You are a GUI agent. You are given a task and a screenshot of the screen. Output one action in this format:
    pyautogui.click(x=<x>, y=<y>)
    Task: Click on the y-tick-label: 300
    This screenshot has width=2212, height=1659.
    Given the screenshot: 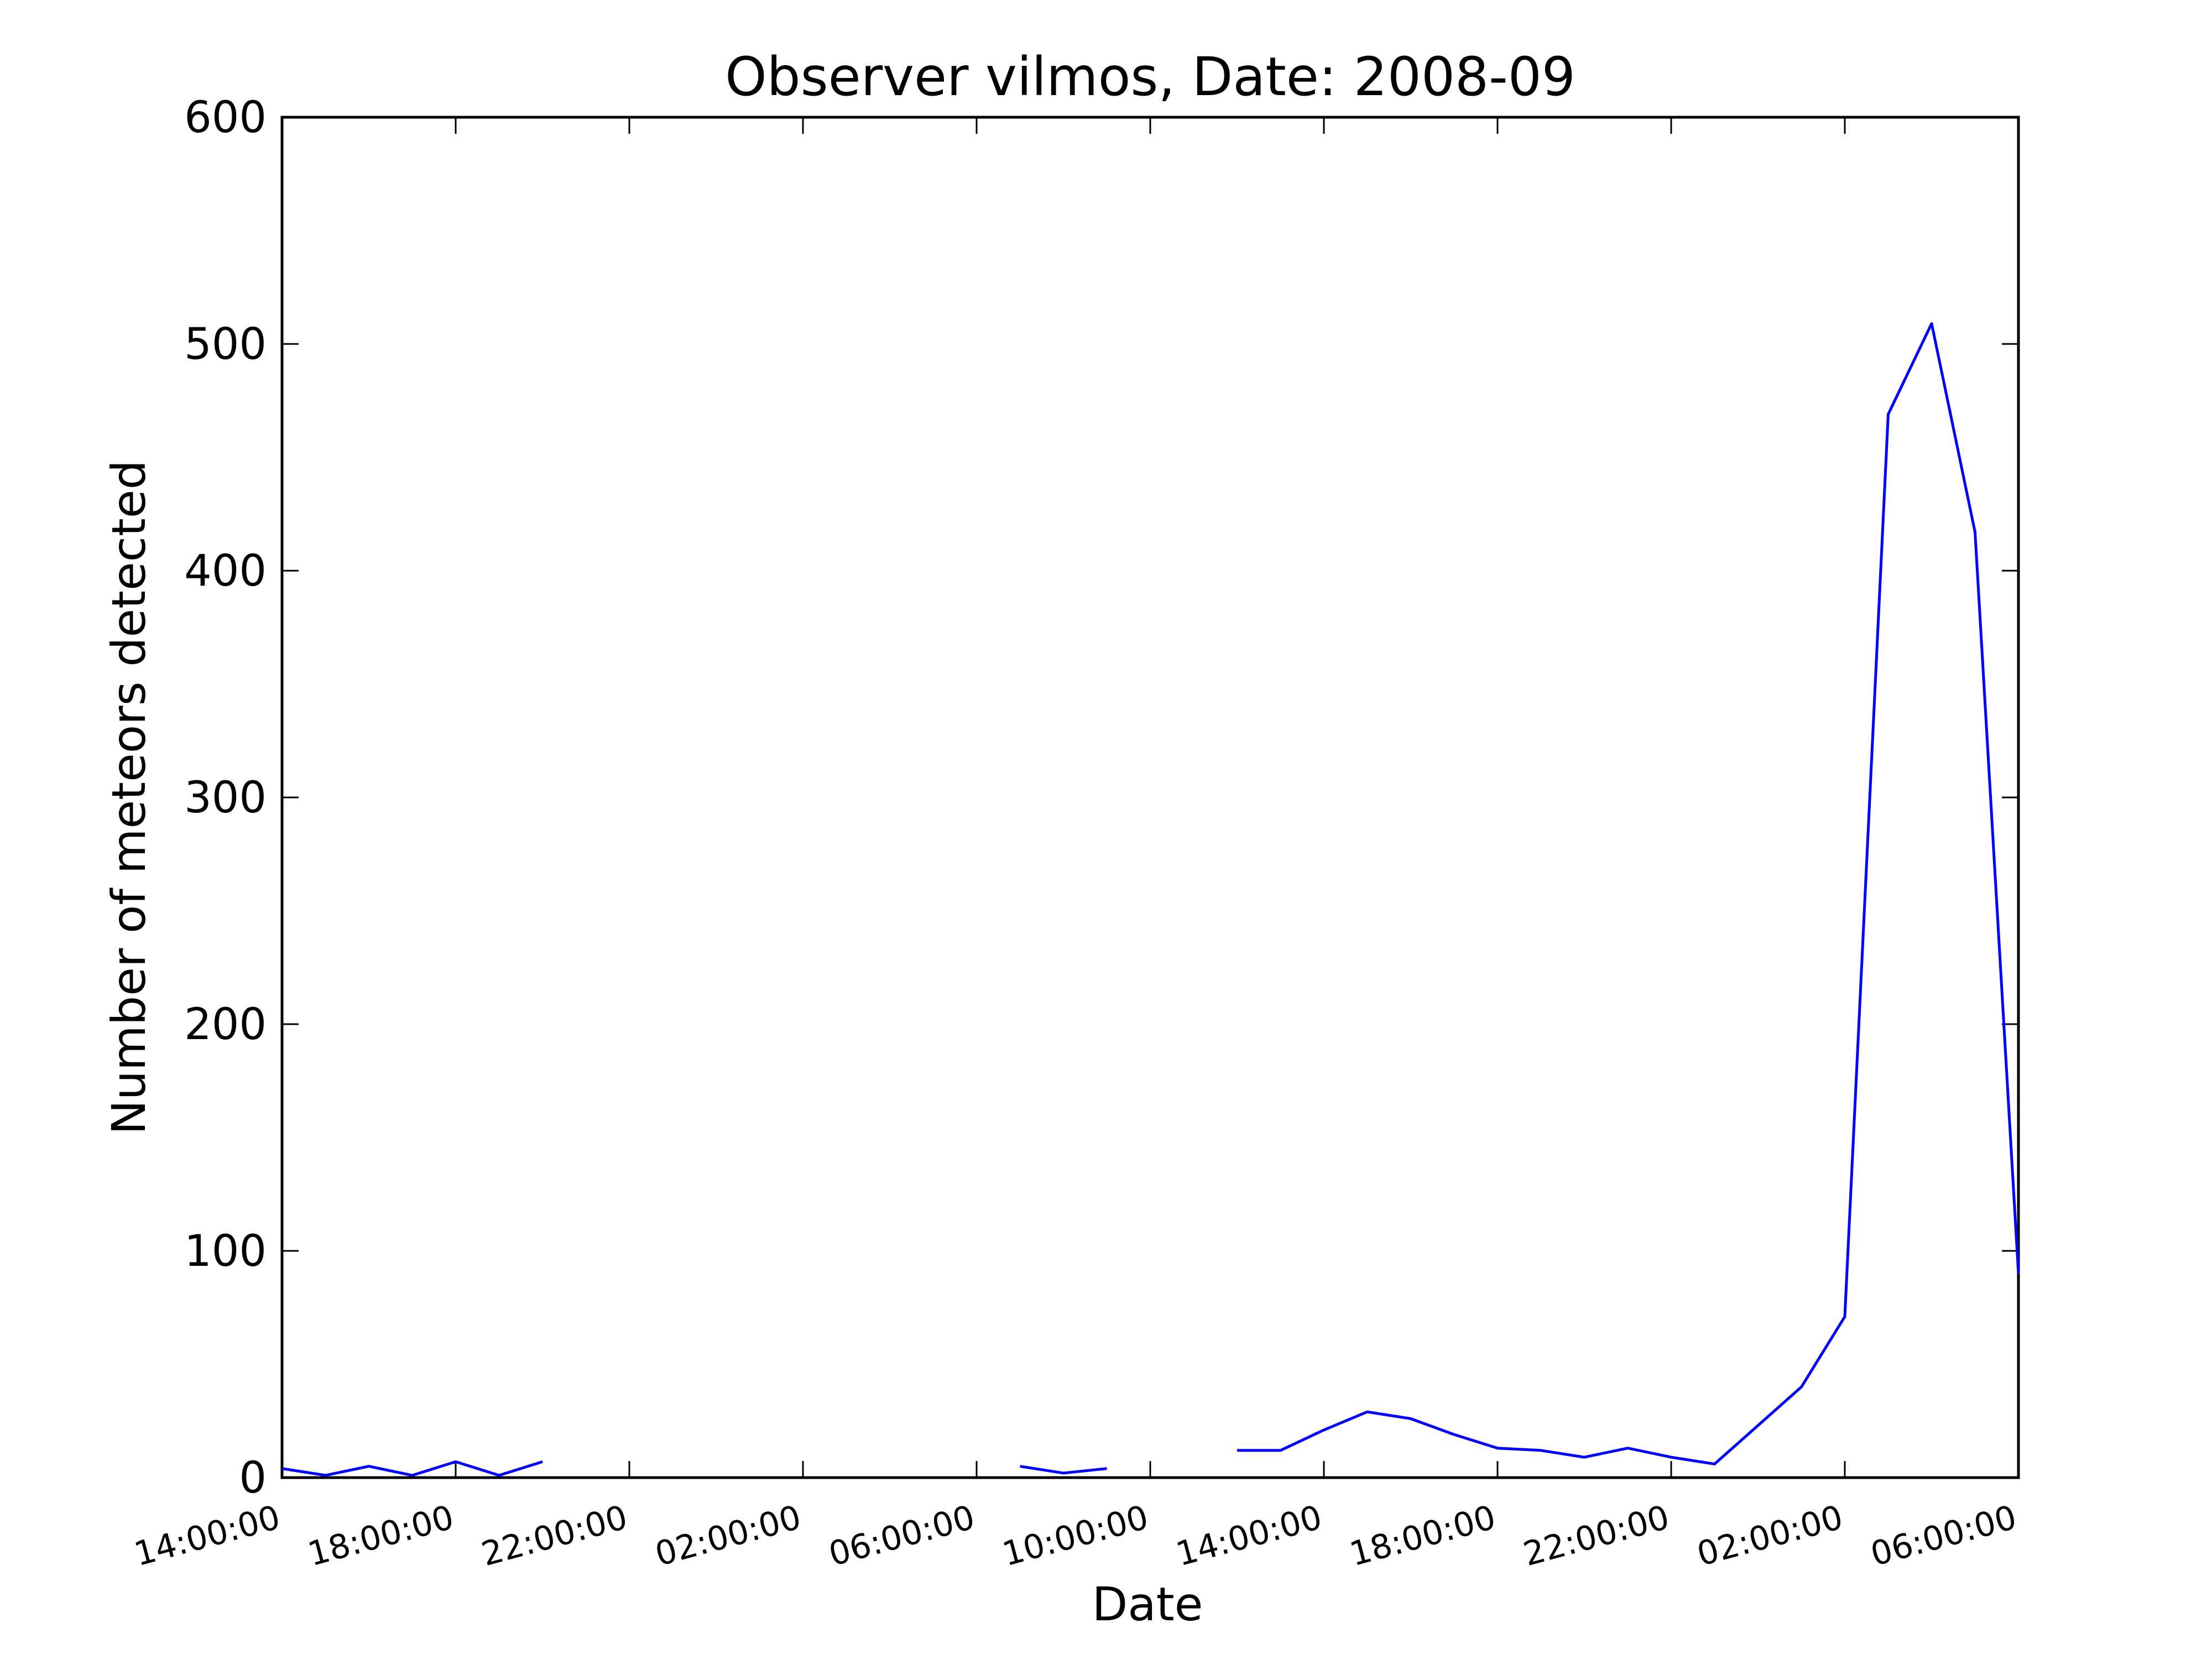 What is the action you would take?
    pyautogui.click(x=226, y=798)
    